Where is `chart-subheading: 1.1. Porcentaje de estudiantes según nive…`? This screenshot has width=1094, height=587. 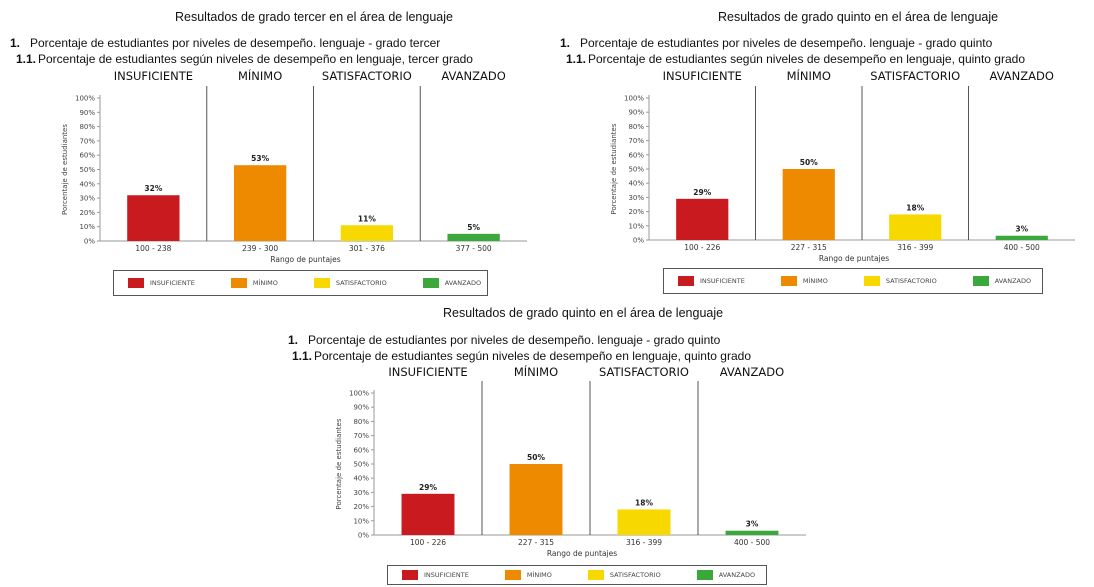 chart-subheading: 1.1. Porcentaje de estudiantes según nive… is located at coordinates (244, 59).